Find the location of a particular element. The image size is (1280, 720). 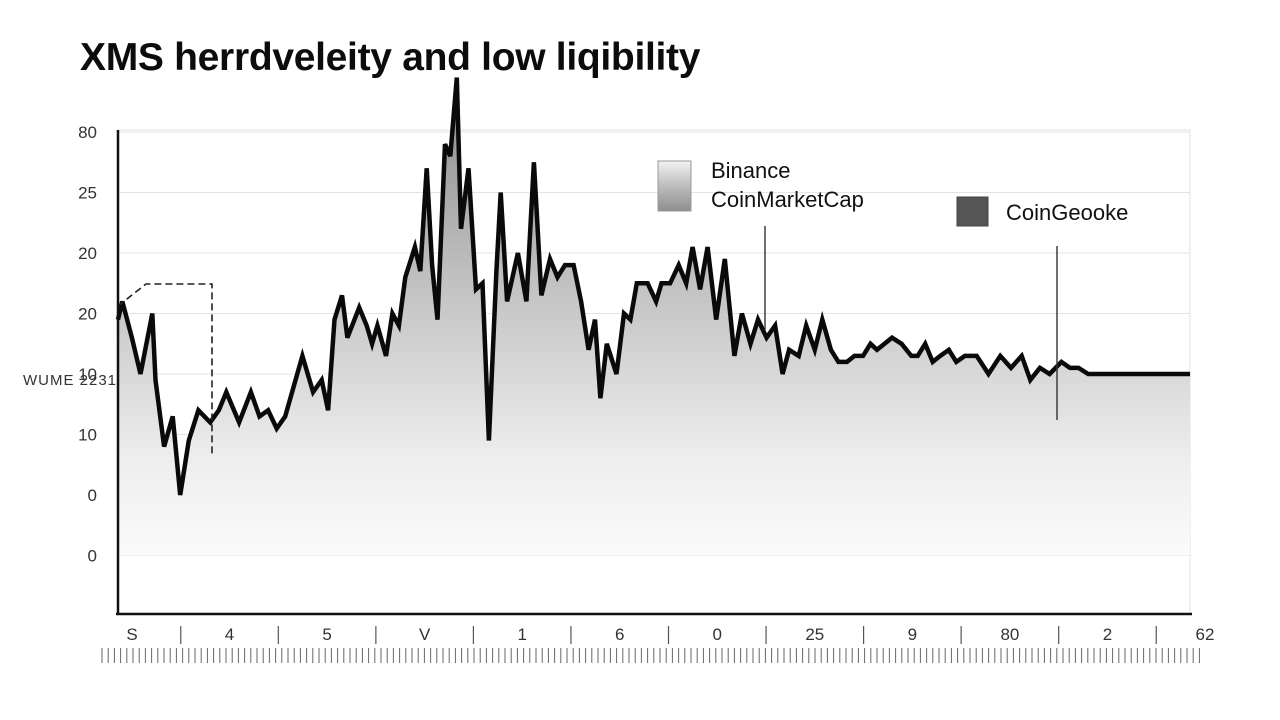

legend-label: CoinGeooke is located at coordinates (1067, 212).